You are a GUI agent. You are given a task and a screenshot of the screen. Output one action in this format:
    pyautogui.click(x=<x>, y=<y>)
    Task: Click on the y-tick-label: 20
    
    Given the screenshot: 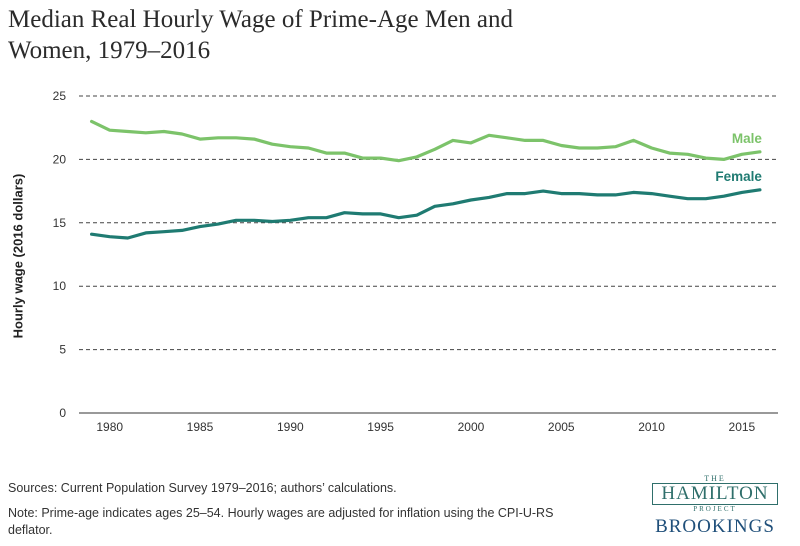 What is the action you would take?
    pyautogui.click(x=60, y=159)
    